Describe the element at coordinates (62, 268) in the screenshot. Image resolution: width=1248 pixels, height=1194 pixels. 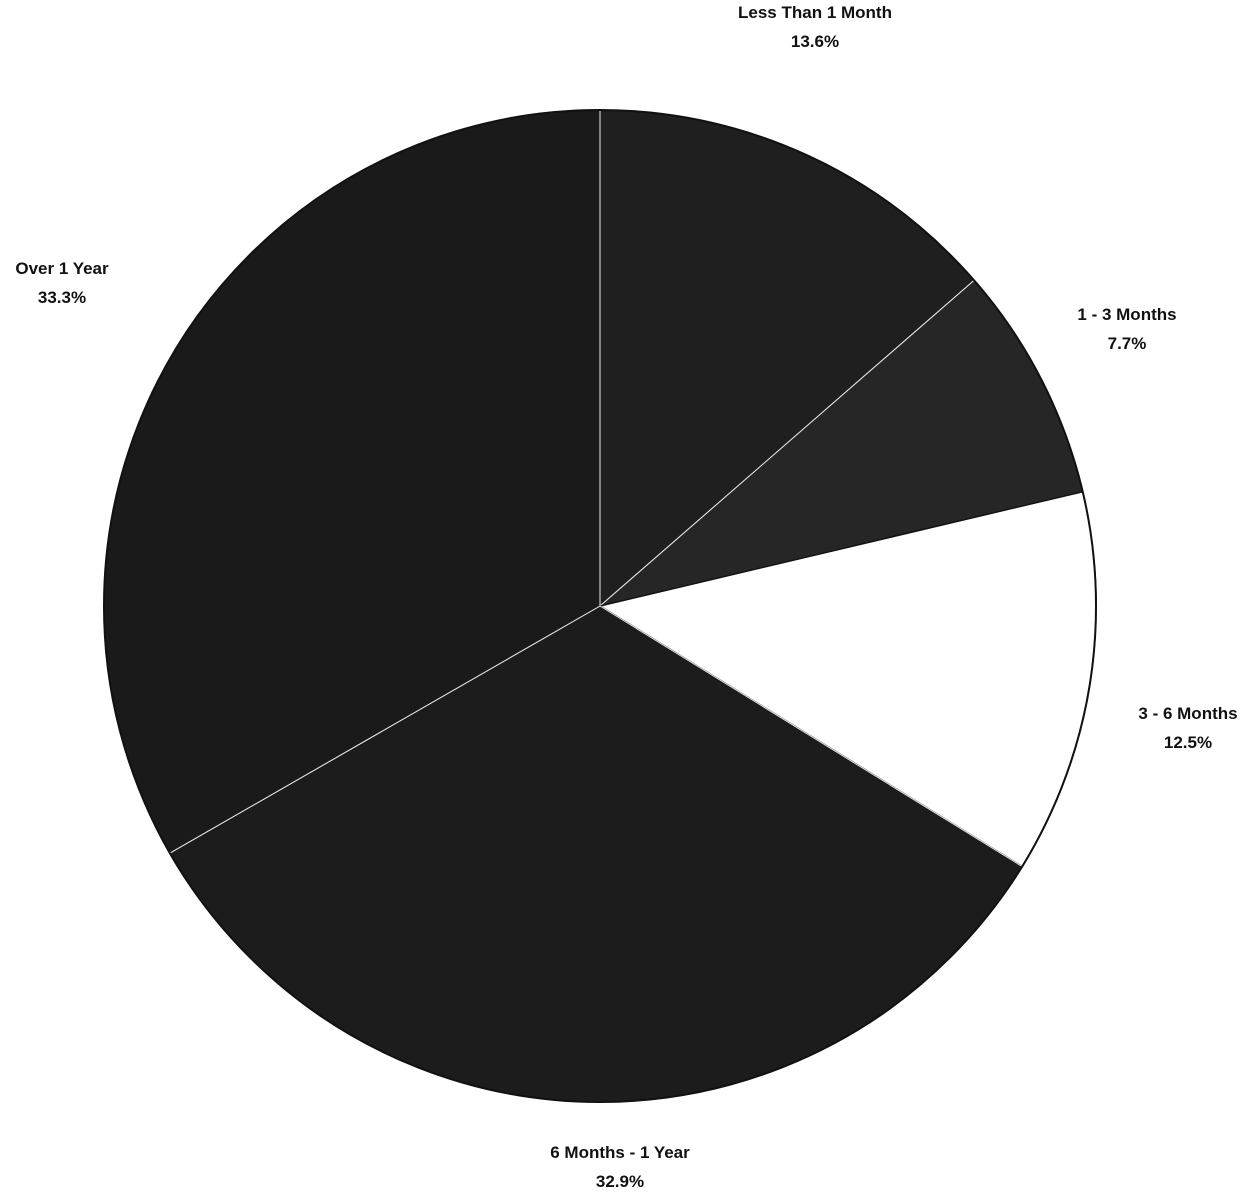
I see `slice-label-over-1-year: Over 1 Year` at that location.